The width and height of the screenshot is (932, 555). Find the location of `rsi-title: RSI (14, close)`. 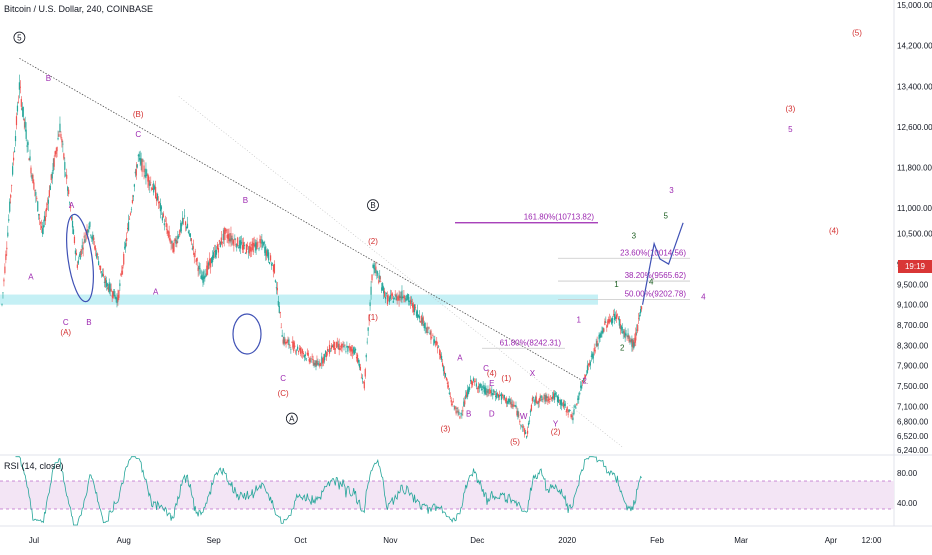

rsi-title: RSI (14, close) is located at coordinates (34, 466).